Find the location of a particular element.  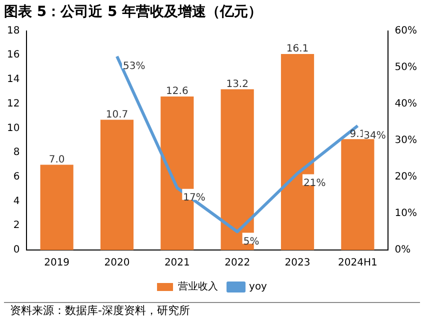

chart-title: 图表 5：公司近 5 年营收及增速（亿元） is located at coordinates (133, 11).